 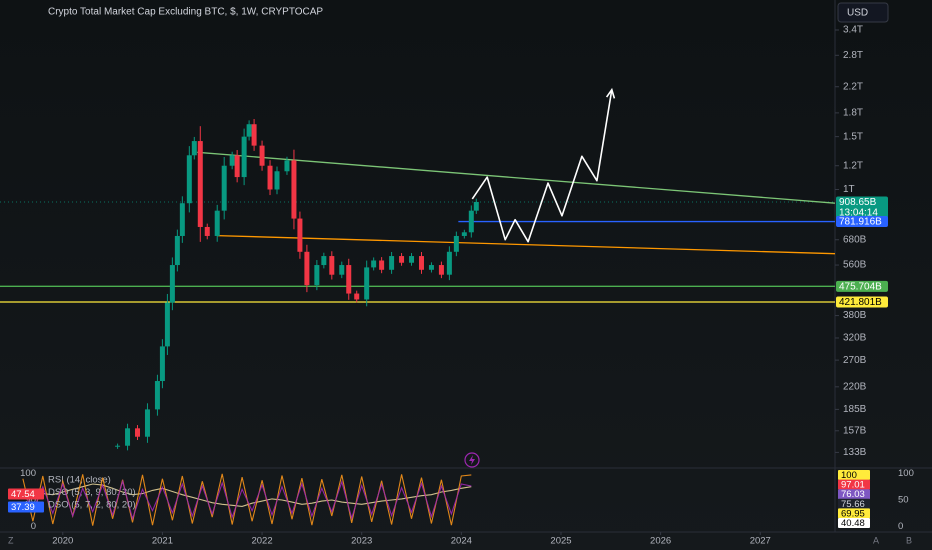 I want to click on currency-button, so click(x=863, y=12).